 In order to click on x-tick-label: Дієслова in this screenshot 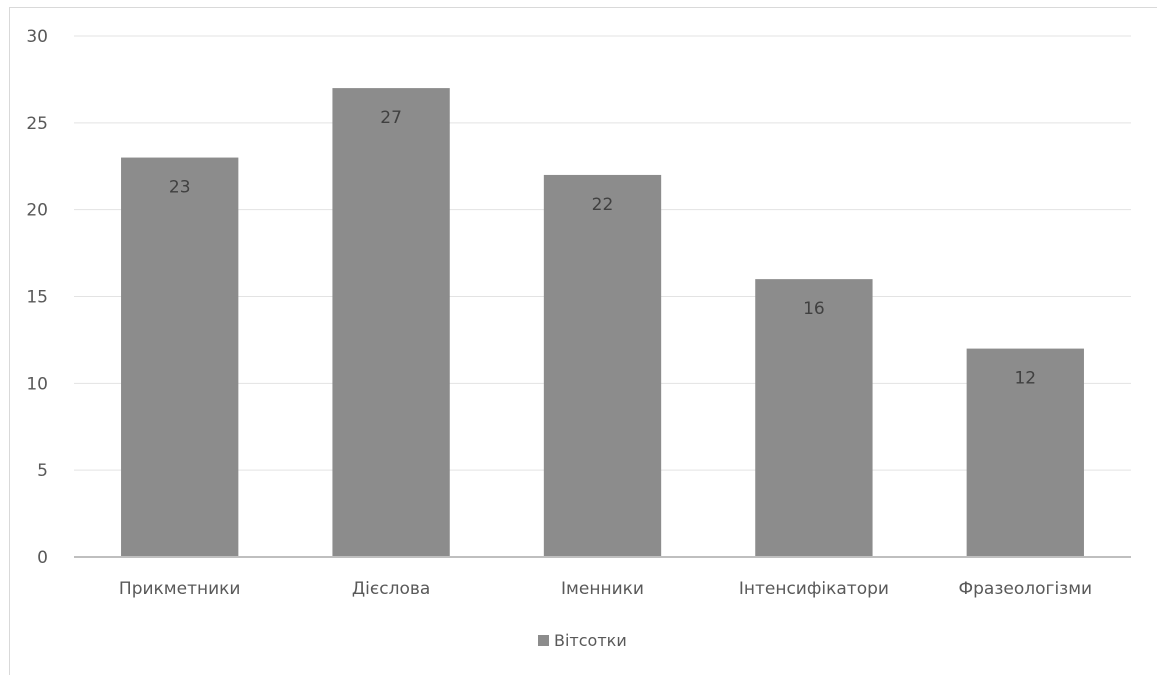, I will do `click(391, 589)`.